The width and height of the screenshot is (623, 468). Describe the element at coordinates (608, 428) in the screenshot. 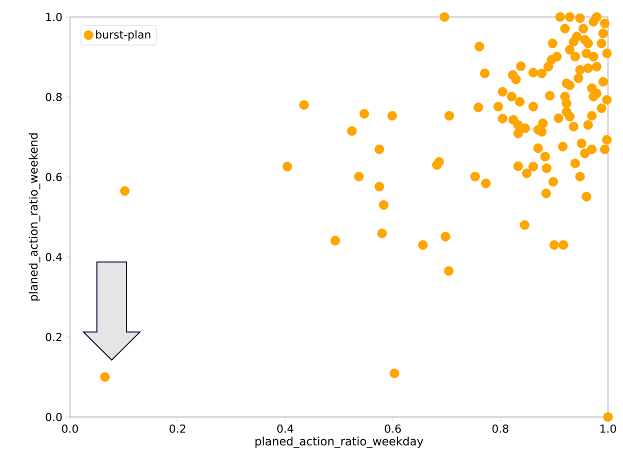

I see `x-tick-label: 1.0` at that location.